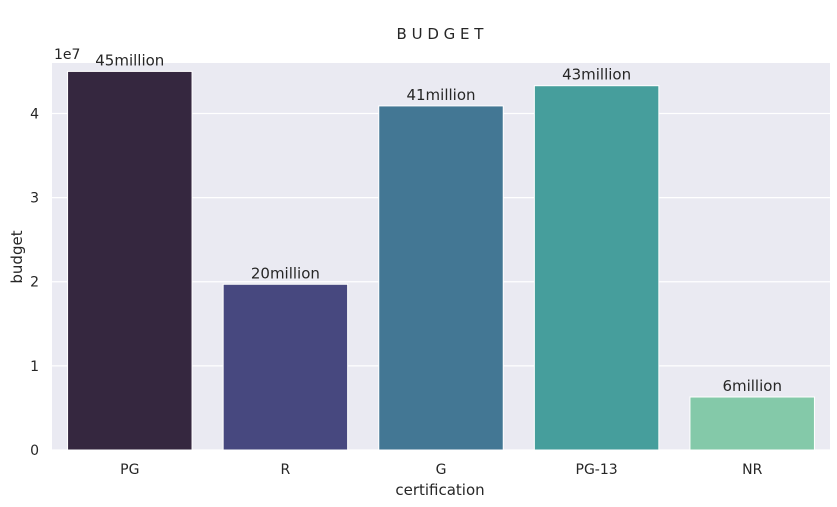 This screenshot has width=837, height=507. I want to click on y-axis-label: budget, so click(17, 256).